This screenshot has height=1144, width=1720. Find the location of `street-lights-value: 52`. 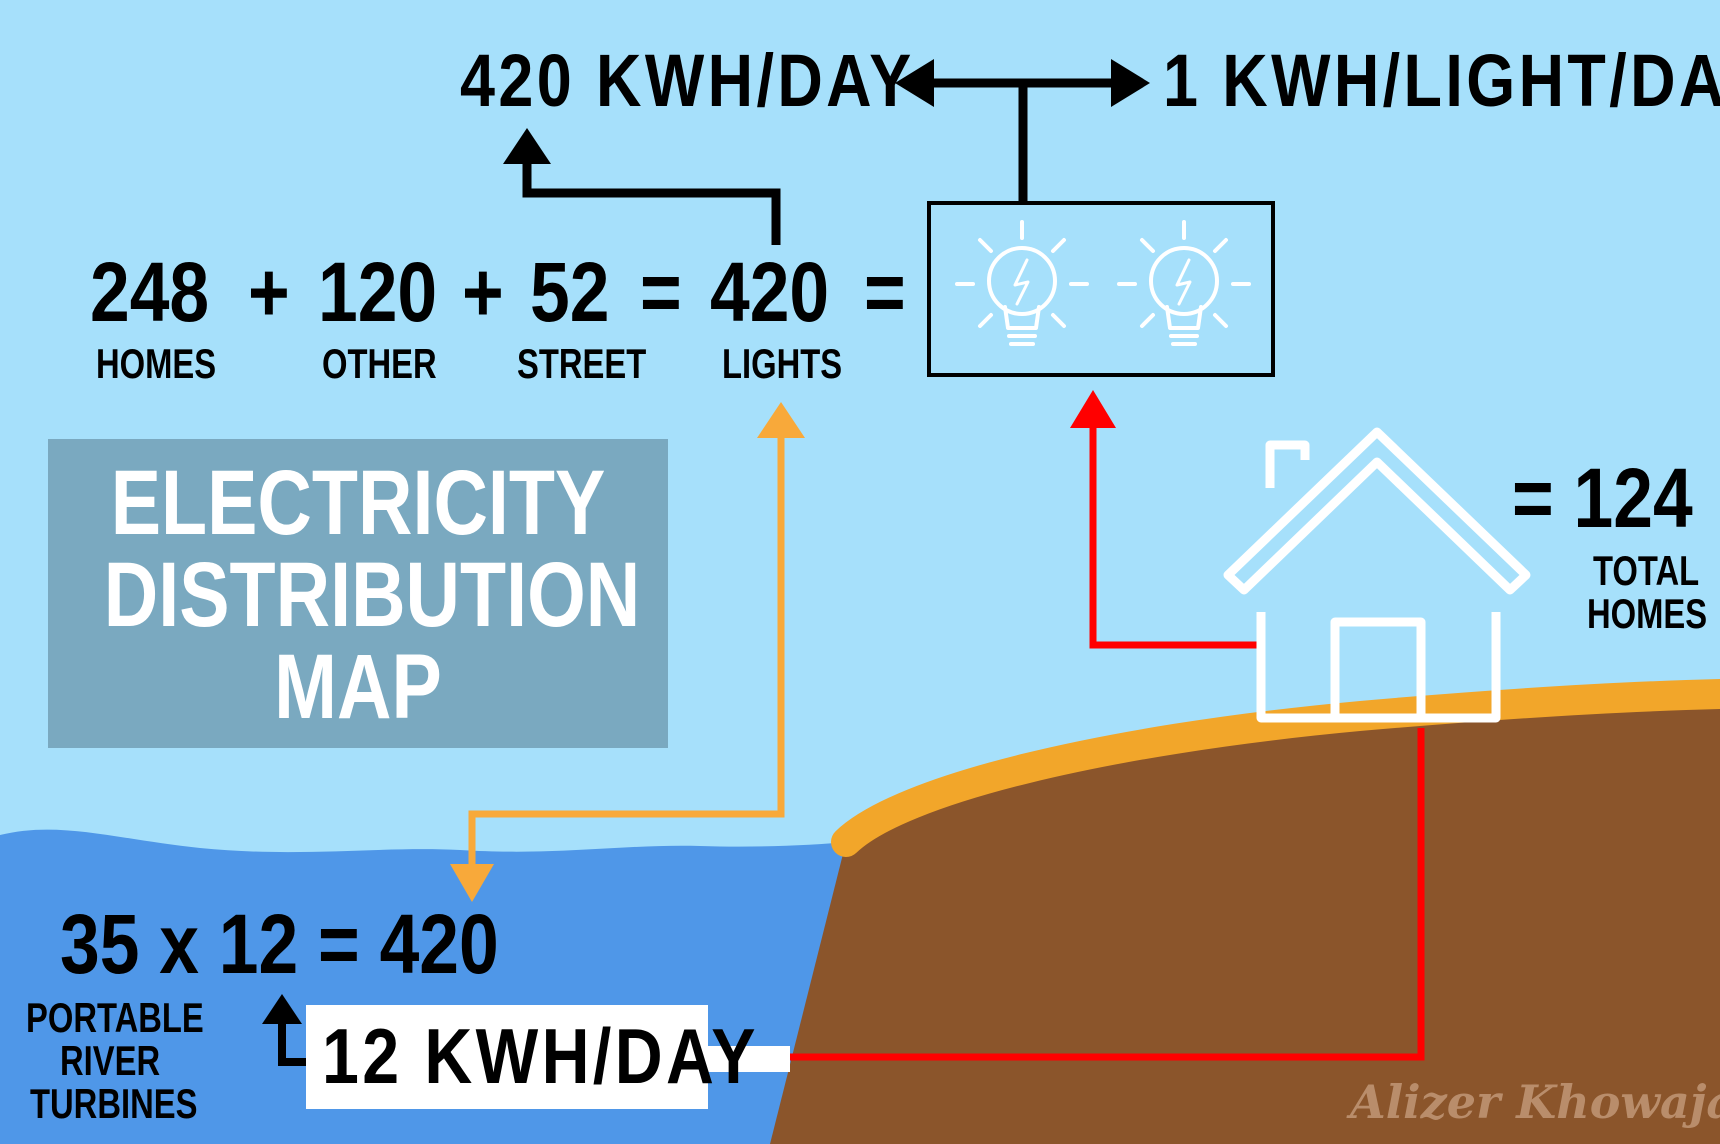

street-lights-value: 52 is located at coordinates (570, 292).